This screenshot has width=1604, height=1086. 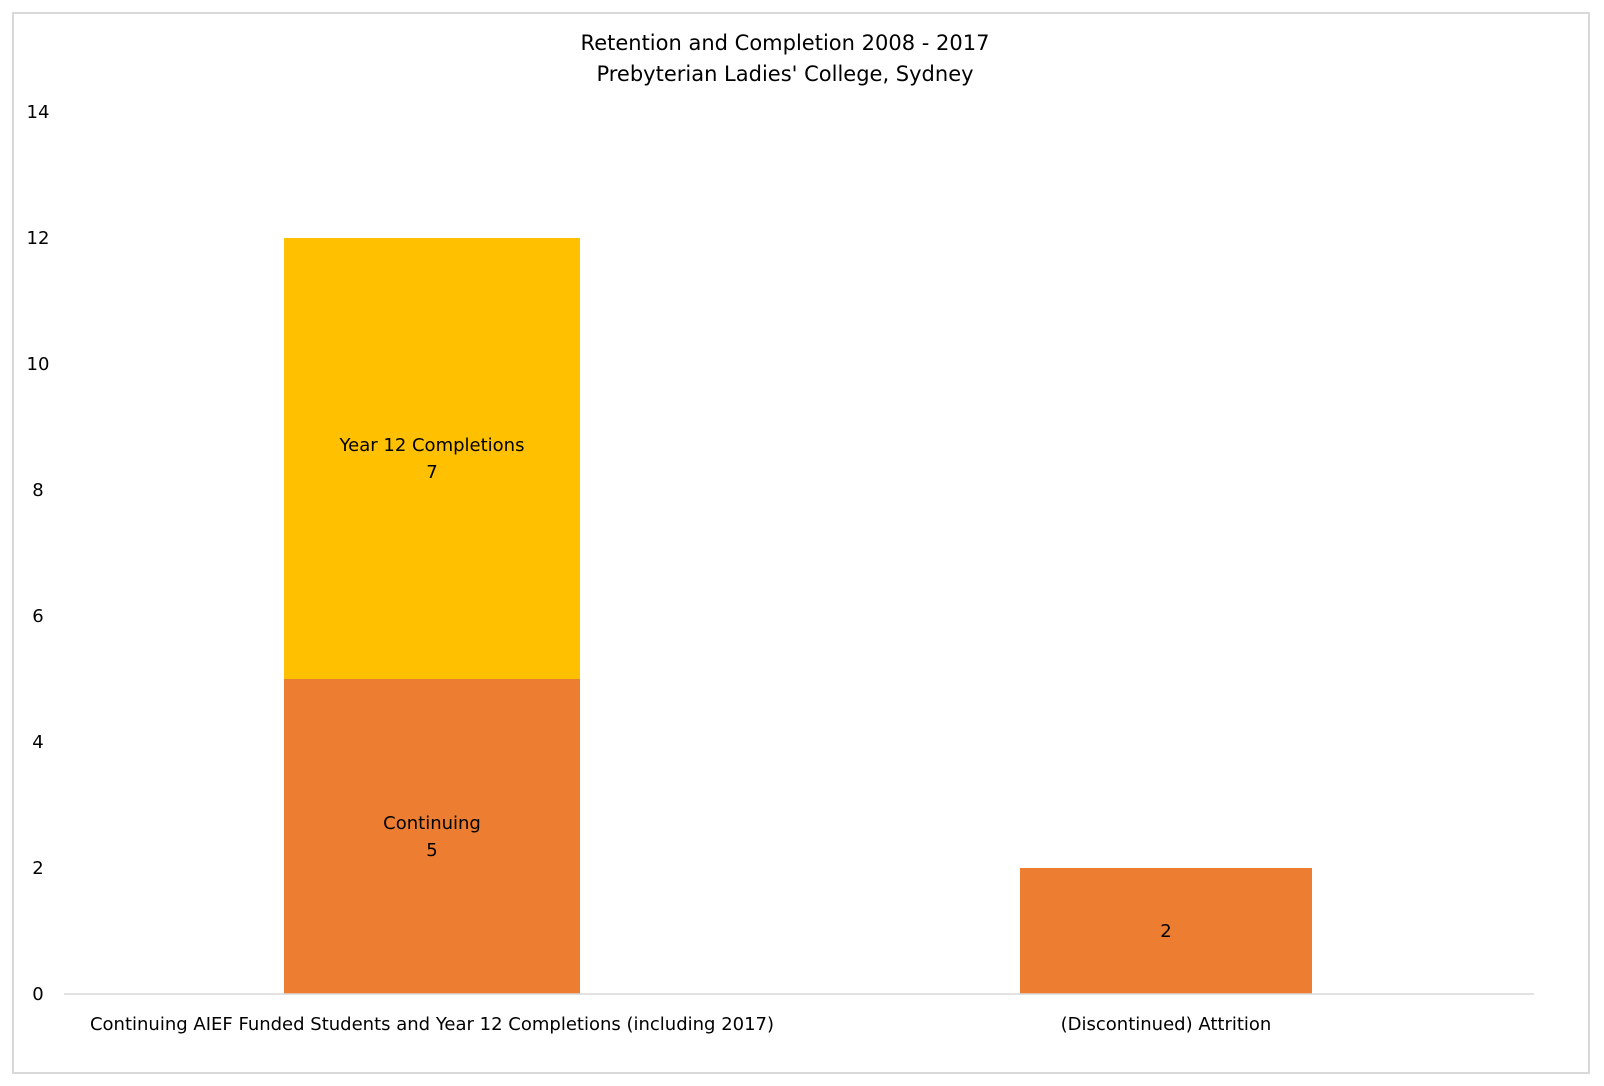 I want to click on bar-segment-year-12-completions, so click(x=432, y=458).